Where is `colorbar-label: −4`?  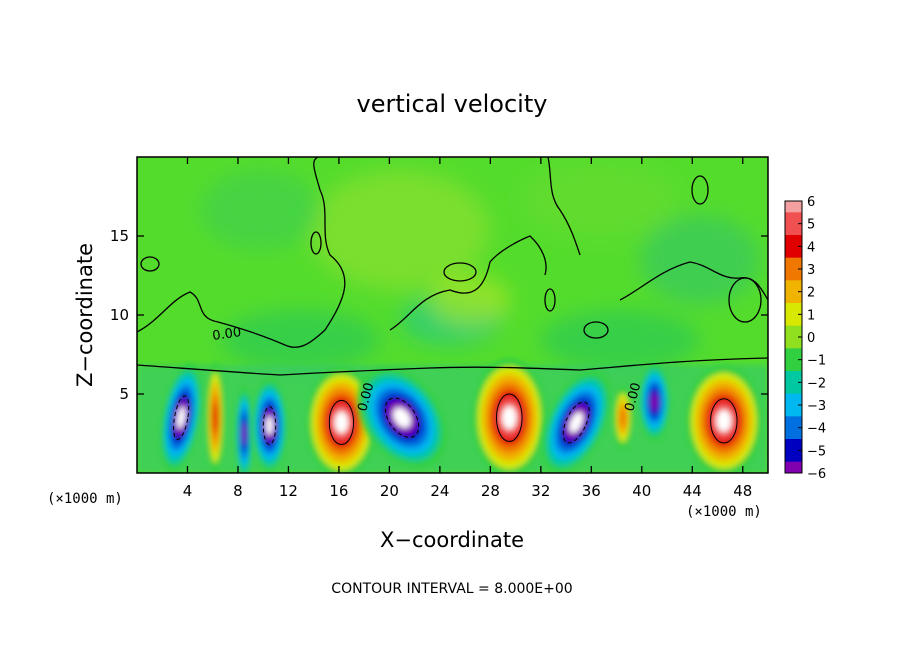 colorbar-label: −4 is located at coordinates (816, 429).